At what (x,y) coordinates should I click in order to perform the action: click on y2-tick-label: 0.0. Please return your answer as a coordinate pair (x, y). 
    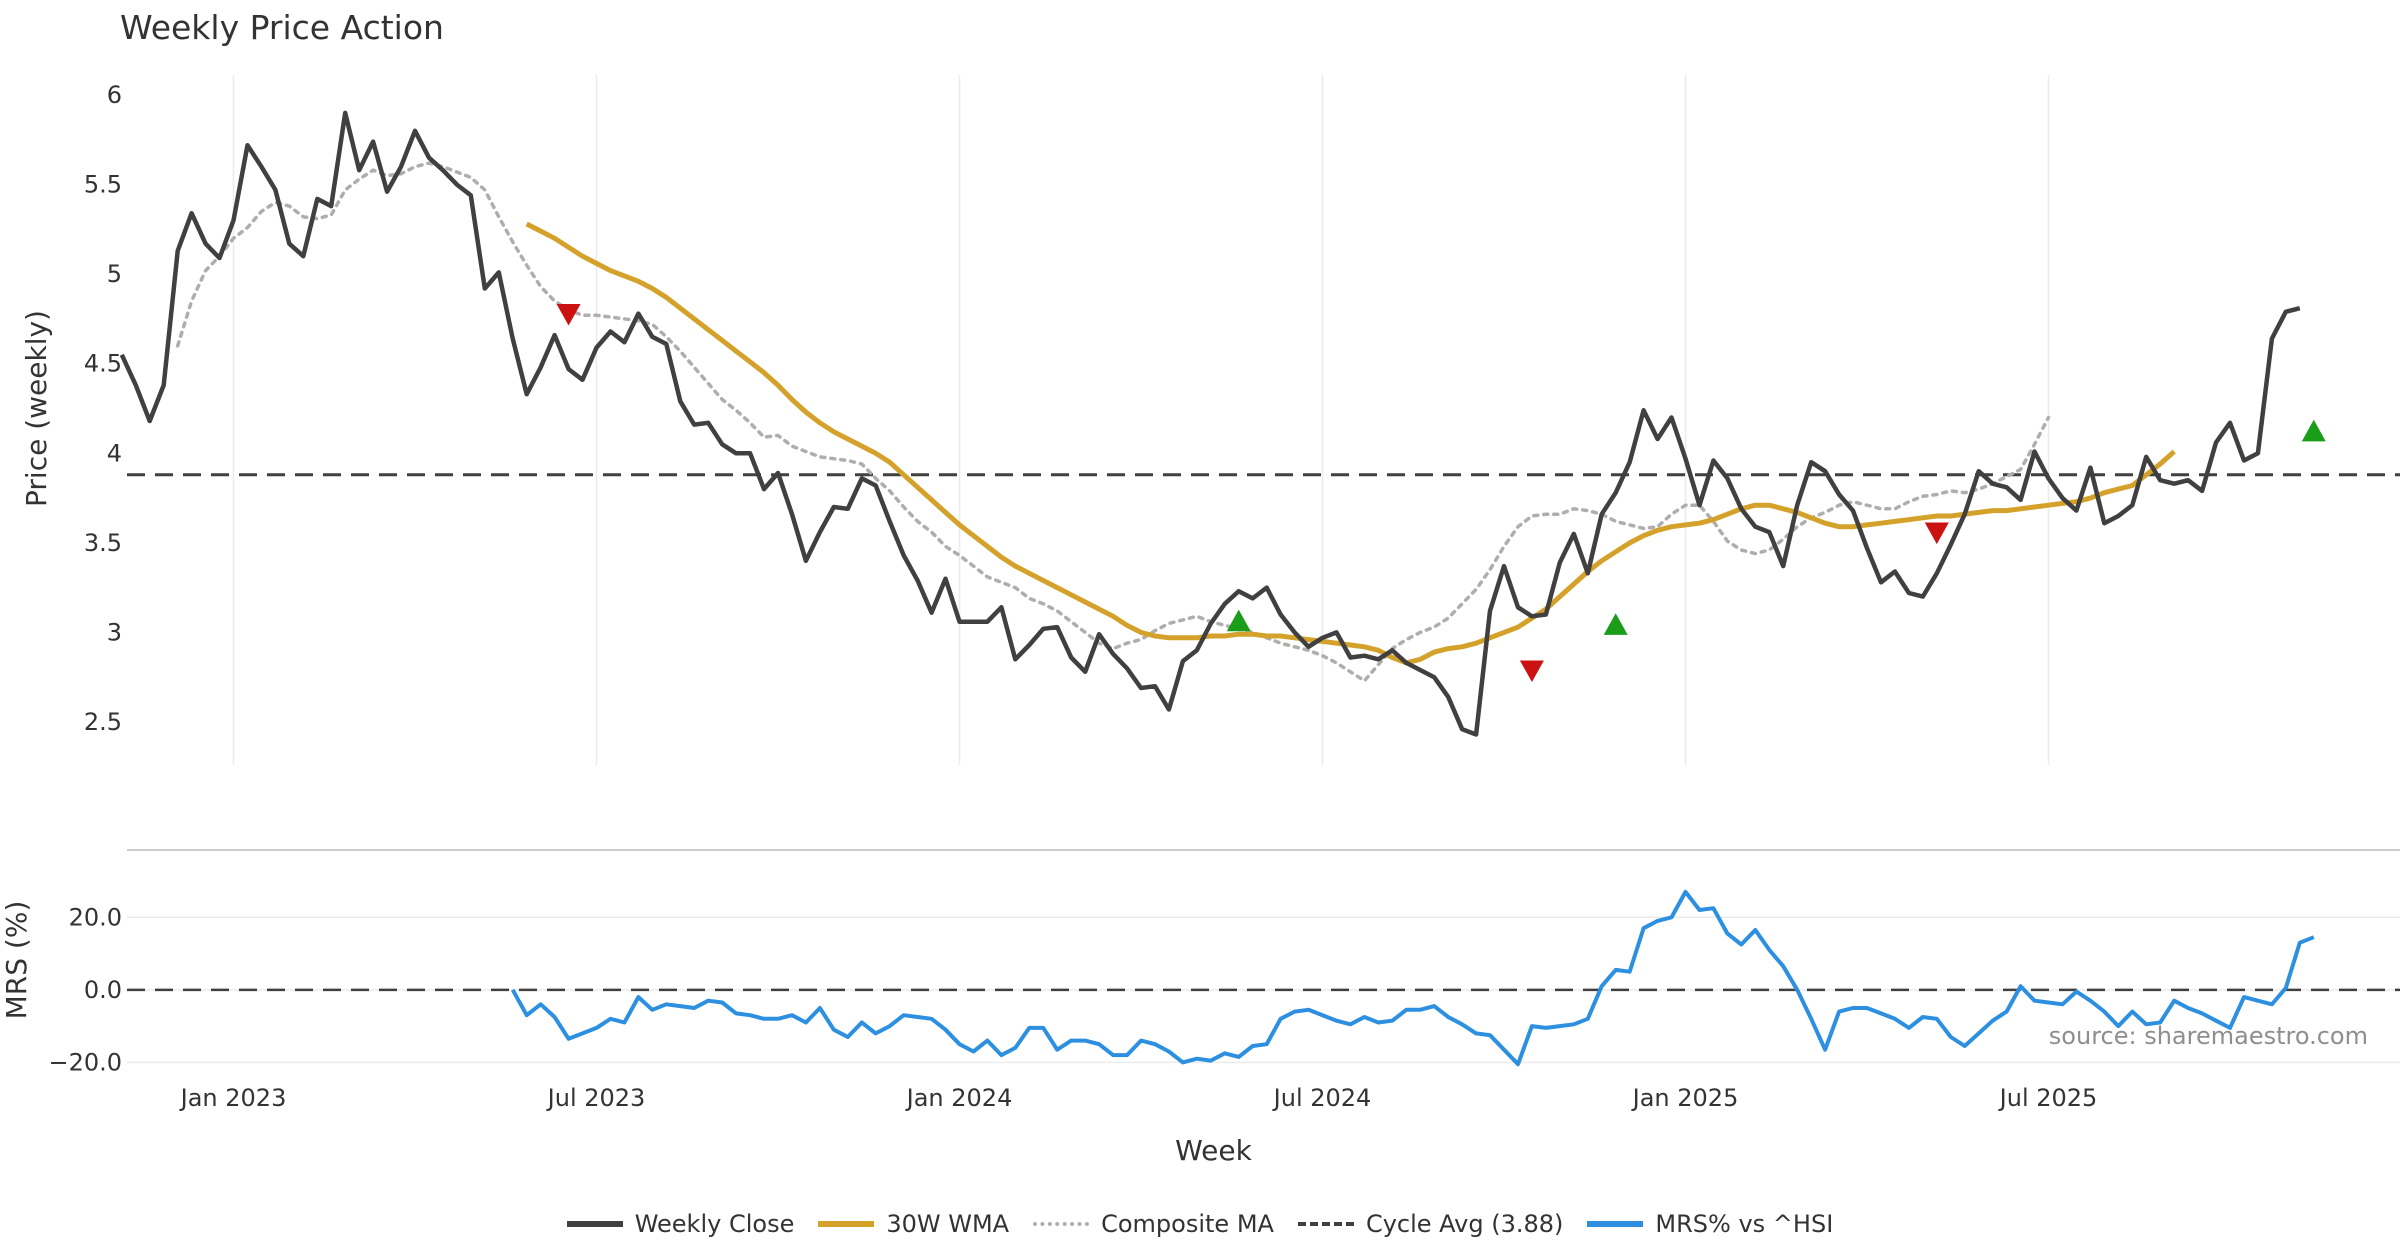
    Looking at the image, I should click on (103, 990).